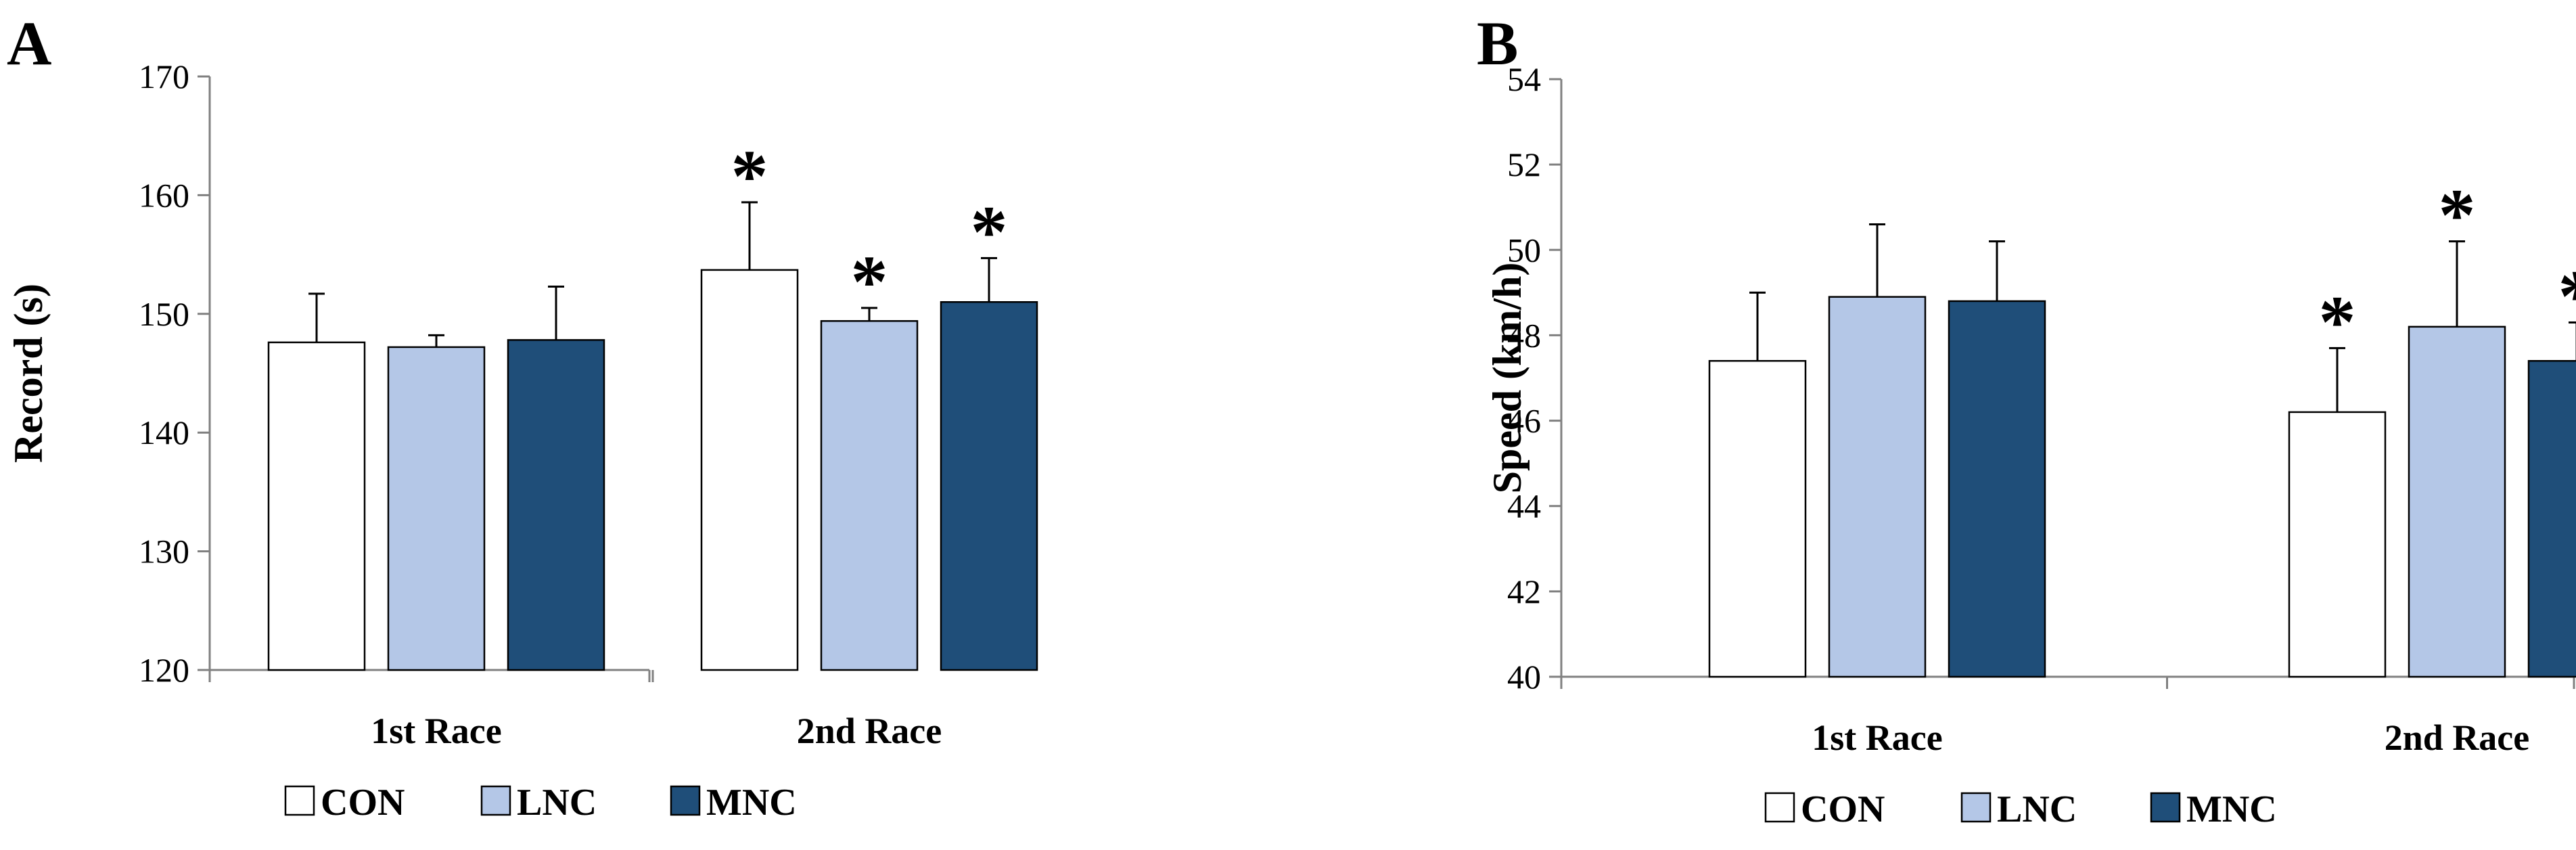 This screenshot has width=2576, height=850. Describe the element at coordinates (1507, 378) in the screenshot. I see `y-axis-label: Speed (km/h)` at that location.